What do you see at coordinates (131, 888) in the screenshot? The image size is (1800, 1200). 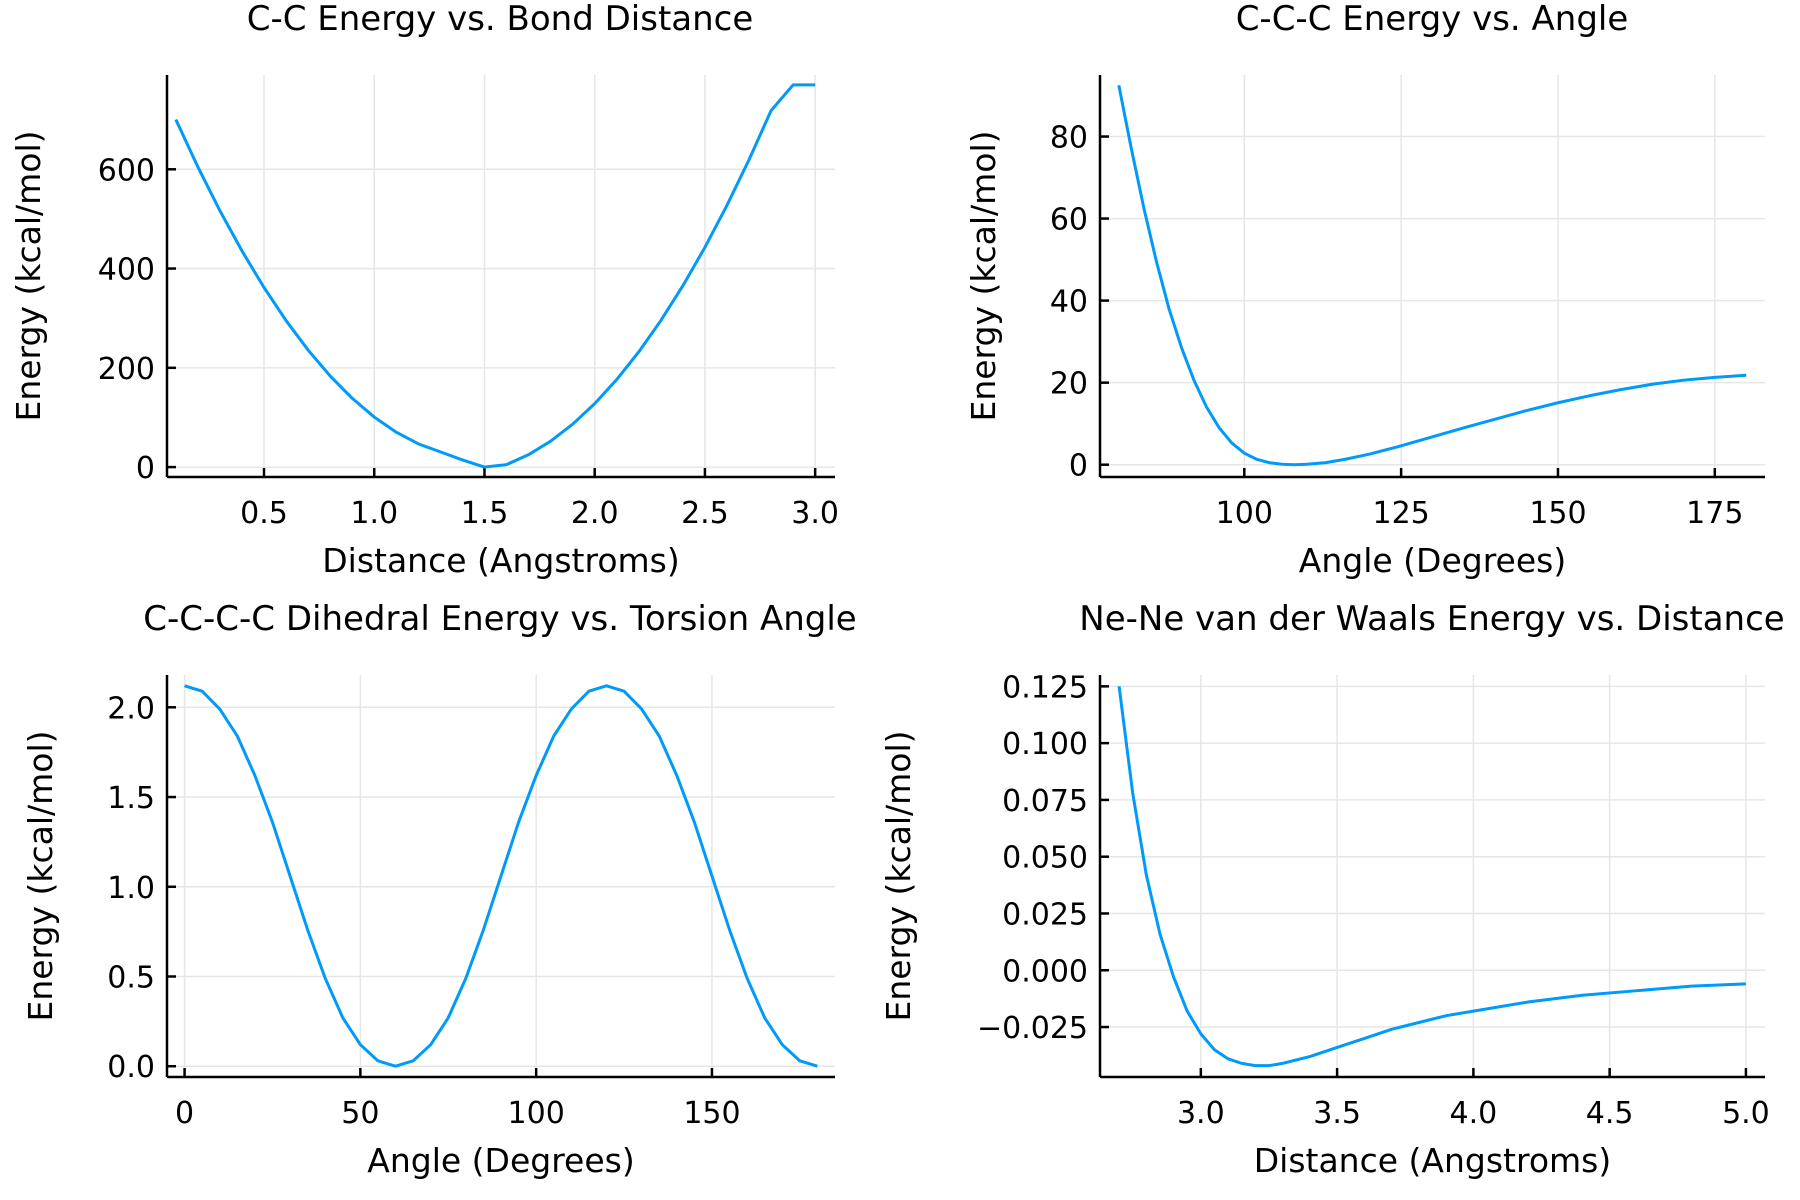 I see `y-tick-label: 1.0` at bounding box center [131, 888].